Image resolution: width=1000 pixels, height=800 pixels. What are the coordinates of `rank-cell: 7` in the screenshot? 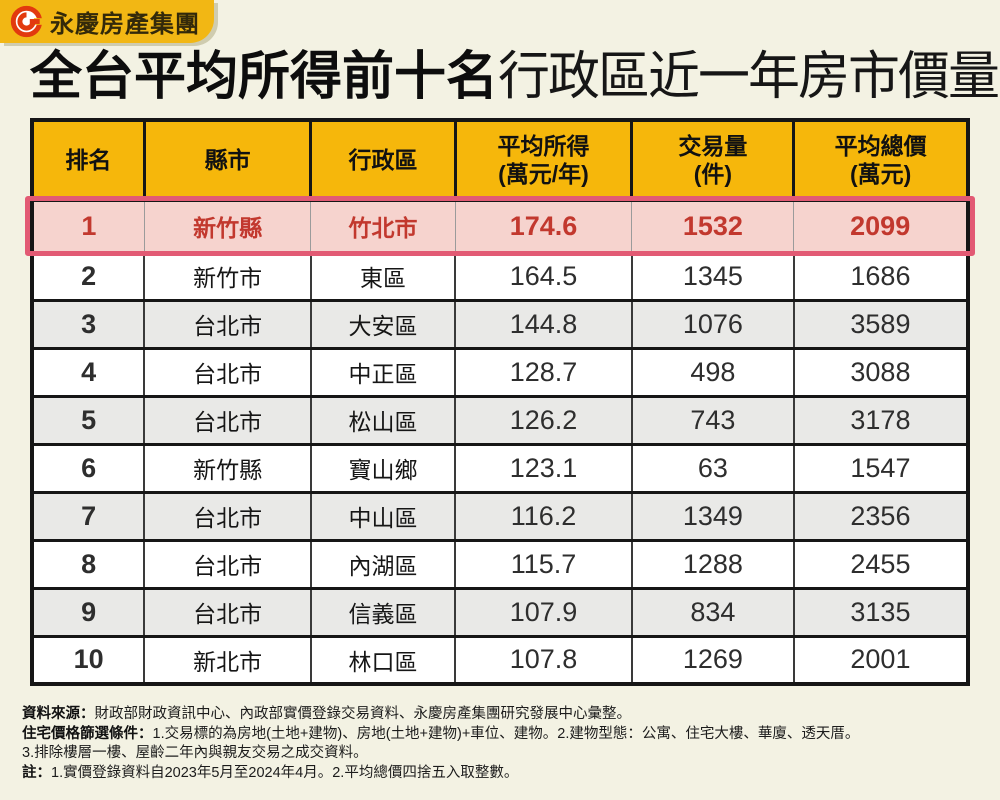 It's located at (88, 516).